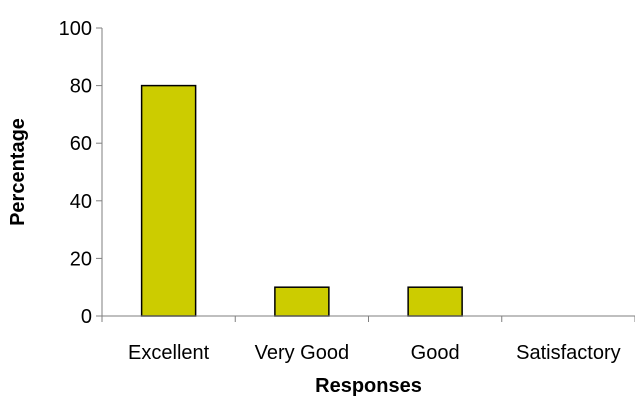 Image resolution: width=635 pixels, height=400 pixels. I want to click on y-tick-label: 20, so click(81, 259).